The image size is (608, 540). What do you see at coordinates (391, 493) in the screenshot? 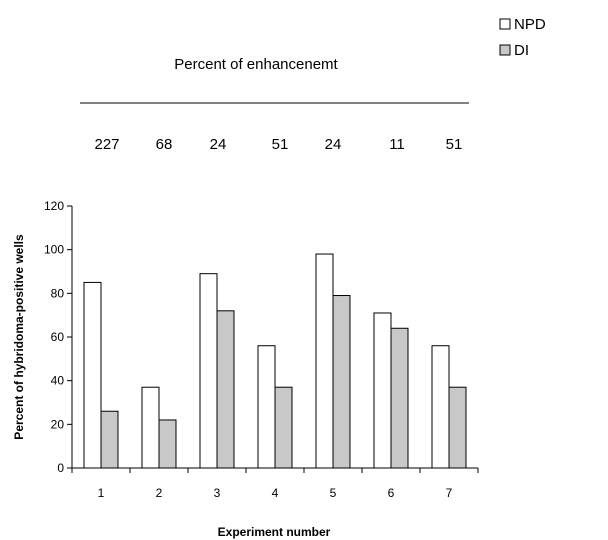
I see `x-tick-label: 6` at bounding box center [391, 493].